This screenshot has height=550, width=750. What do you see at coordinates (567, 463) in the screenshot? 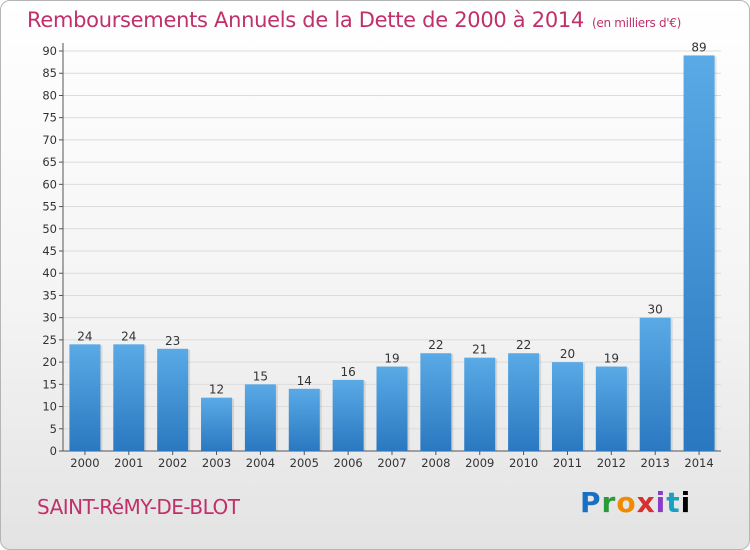
I see `x-tick-label: 2011` at bounding box center [567, 463].